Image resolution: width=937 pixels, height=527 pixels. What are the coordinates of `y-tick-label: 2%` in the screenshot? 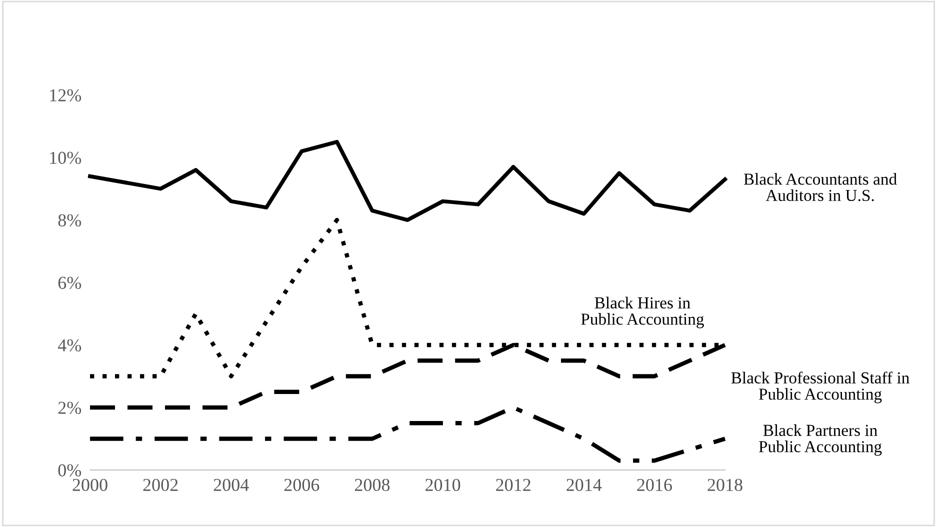 It's located at (70, 408).